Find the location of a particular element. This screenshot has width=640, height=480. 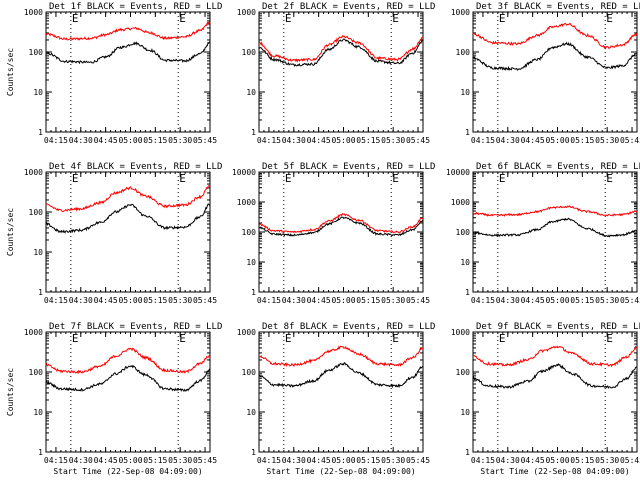

chart-title: Det 2f BLACK = Events, RED = LLD is located at coordinates (348, 7).